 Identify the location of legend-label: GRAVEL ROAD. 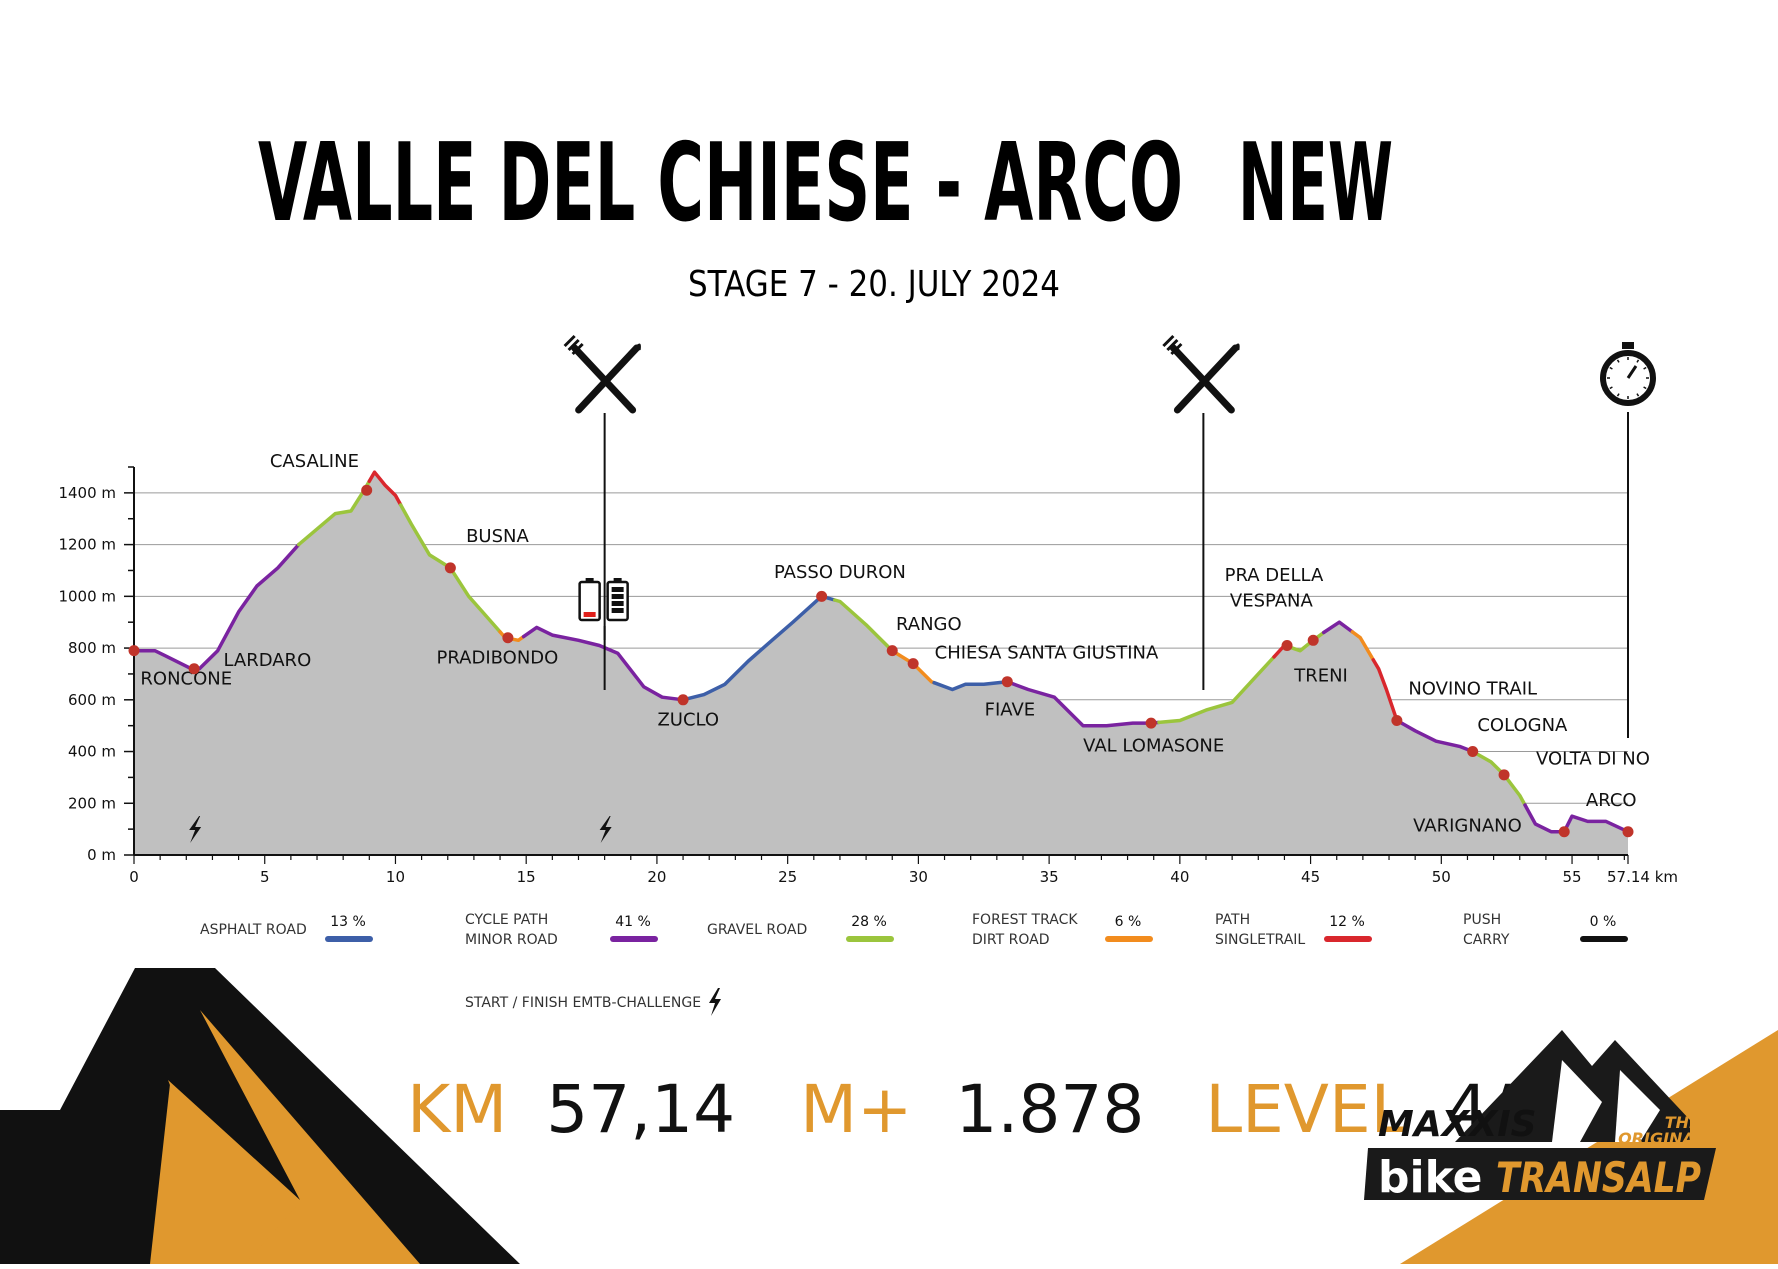
(757, 930).